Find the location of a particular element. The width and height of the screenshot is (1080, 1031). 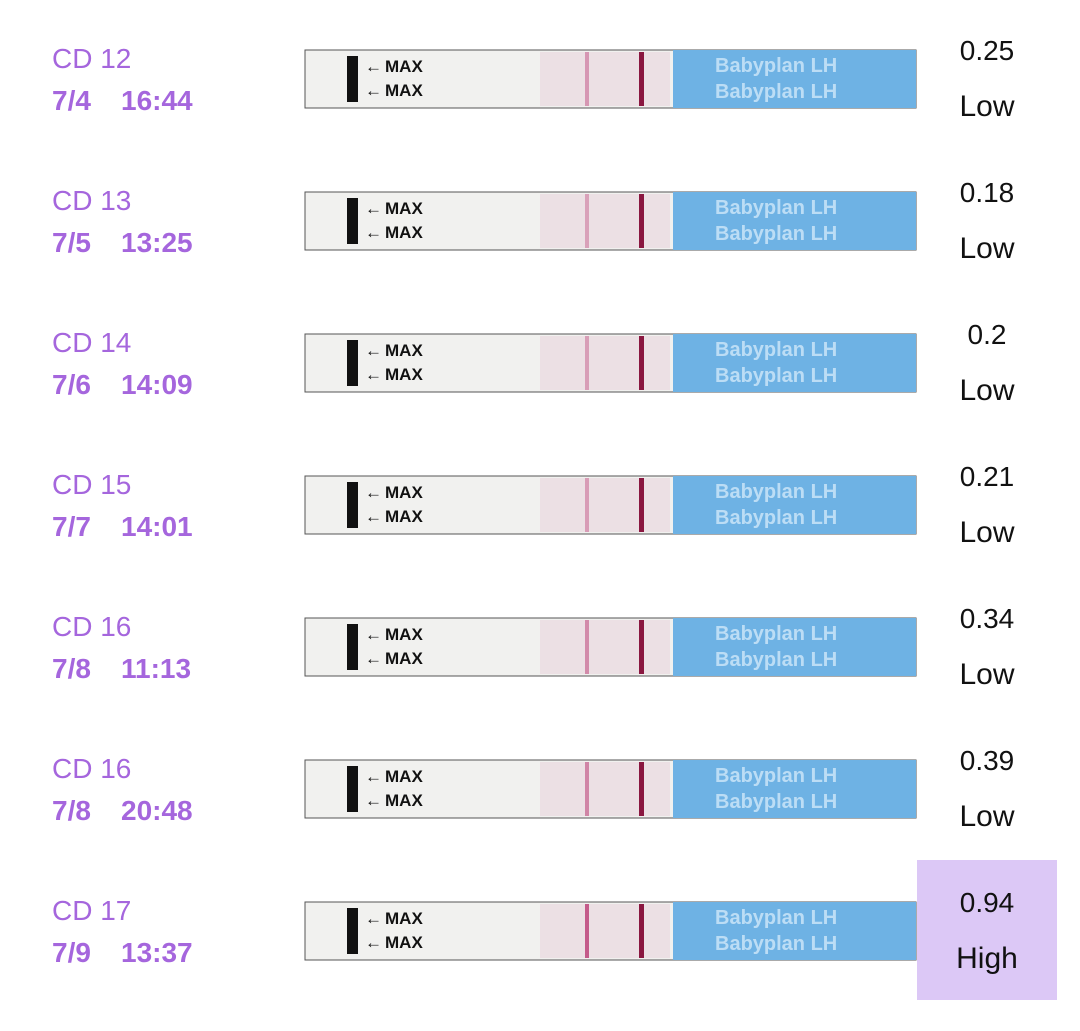

cycle-day: CD 12 is located at coordinates (91, 58).